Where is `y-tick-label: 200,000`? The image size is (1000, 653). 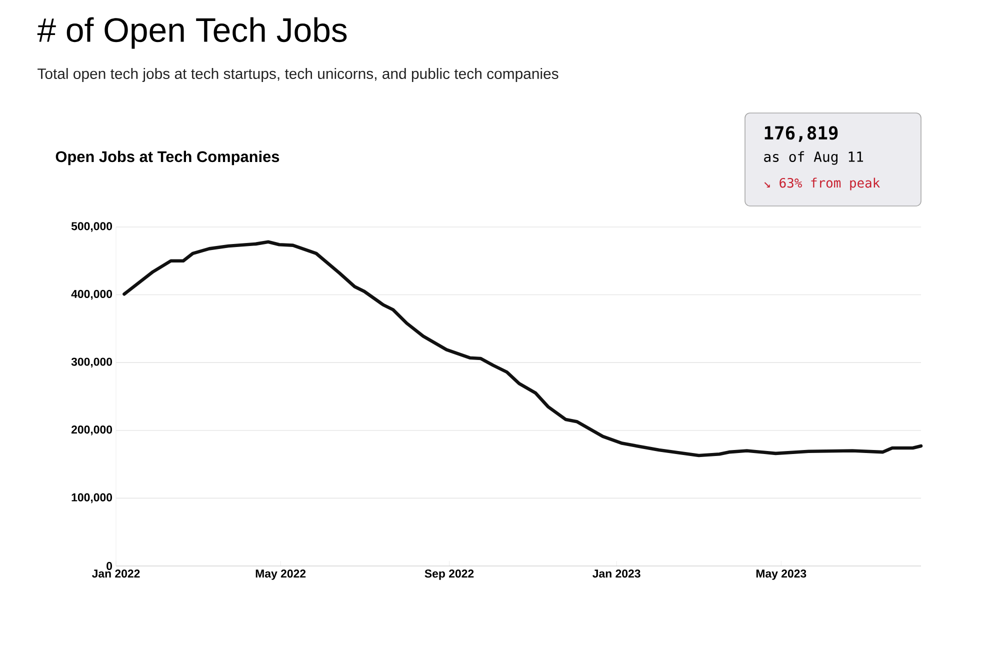
y-tick-label: 200,000 is located at coordinates (91, 431).